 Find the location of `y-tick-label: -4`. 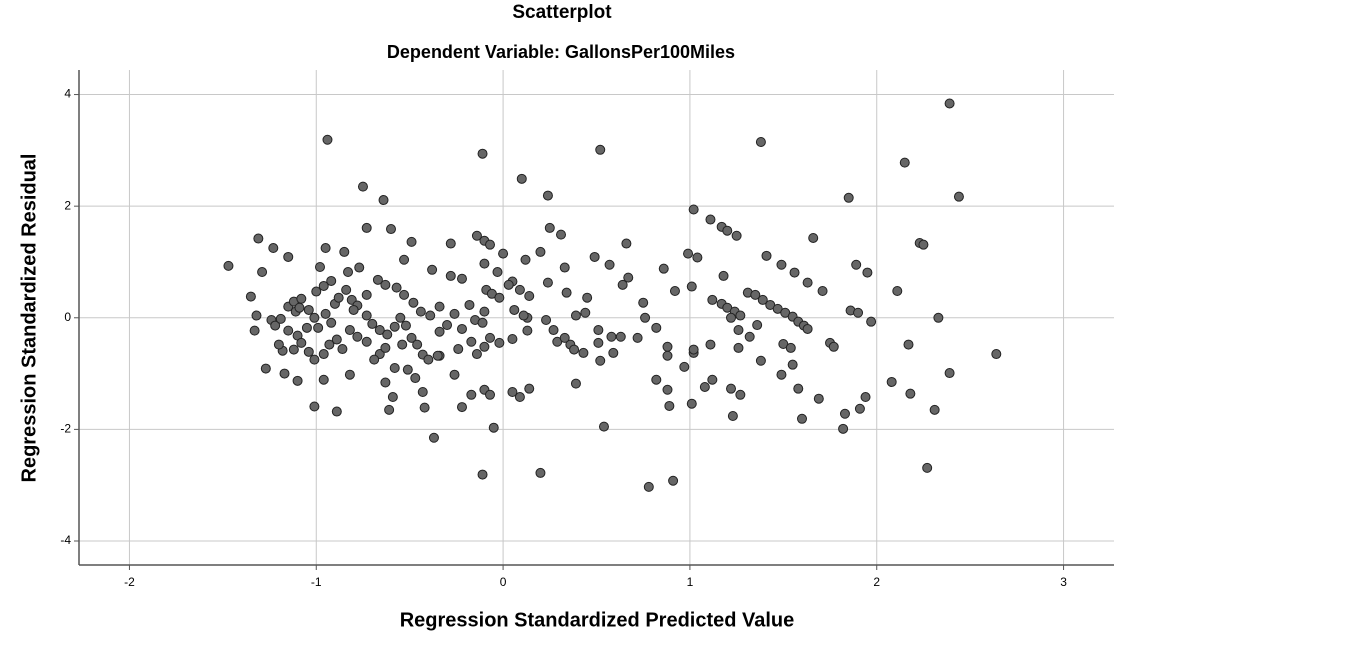

y-tick-label: -4 is located at coordinates (65, 540).